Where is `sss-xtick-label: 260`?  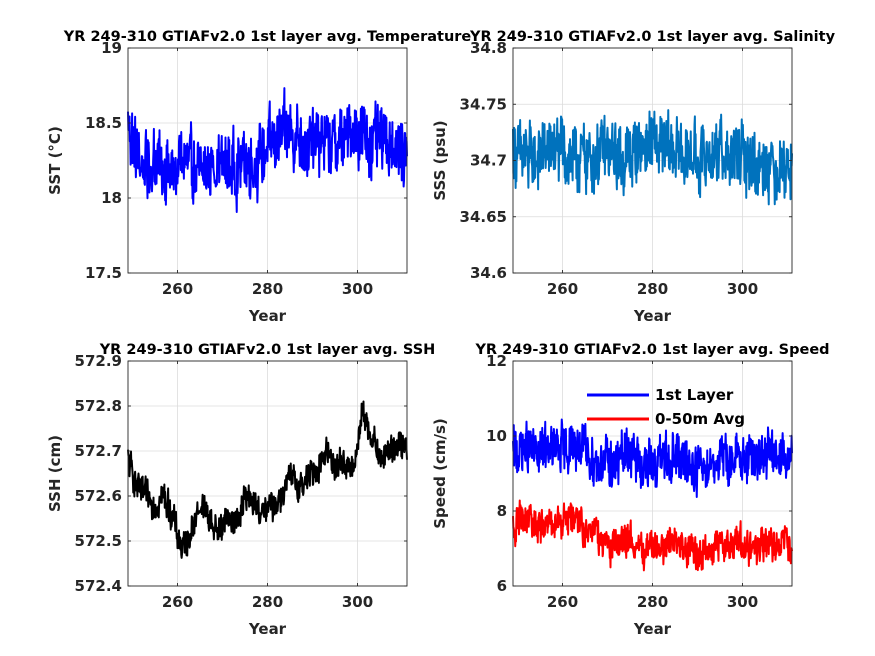
sss-xtick-label: 260 is located at coordinates (562, 289).